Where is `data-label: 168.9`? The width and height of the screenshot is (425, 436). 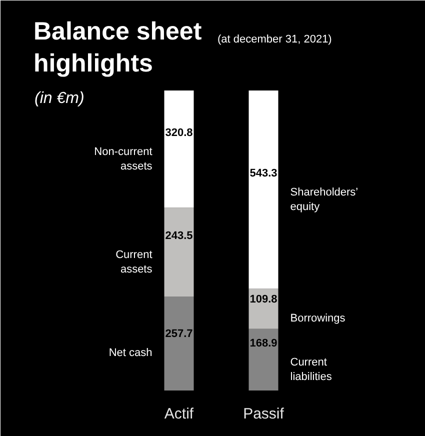 data-label: 168.9 is located at coordinates (264, 344).